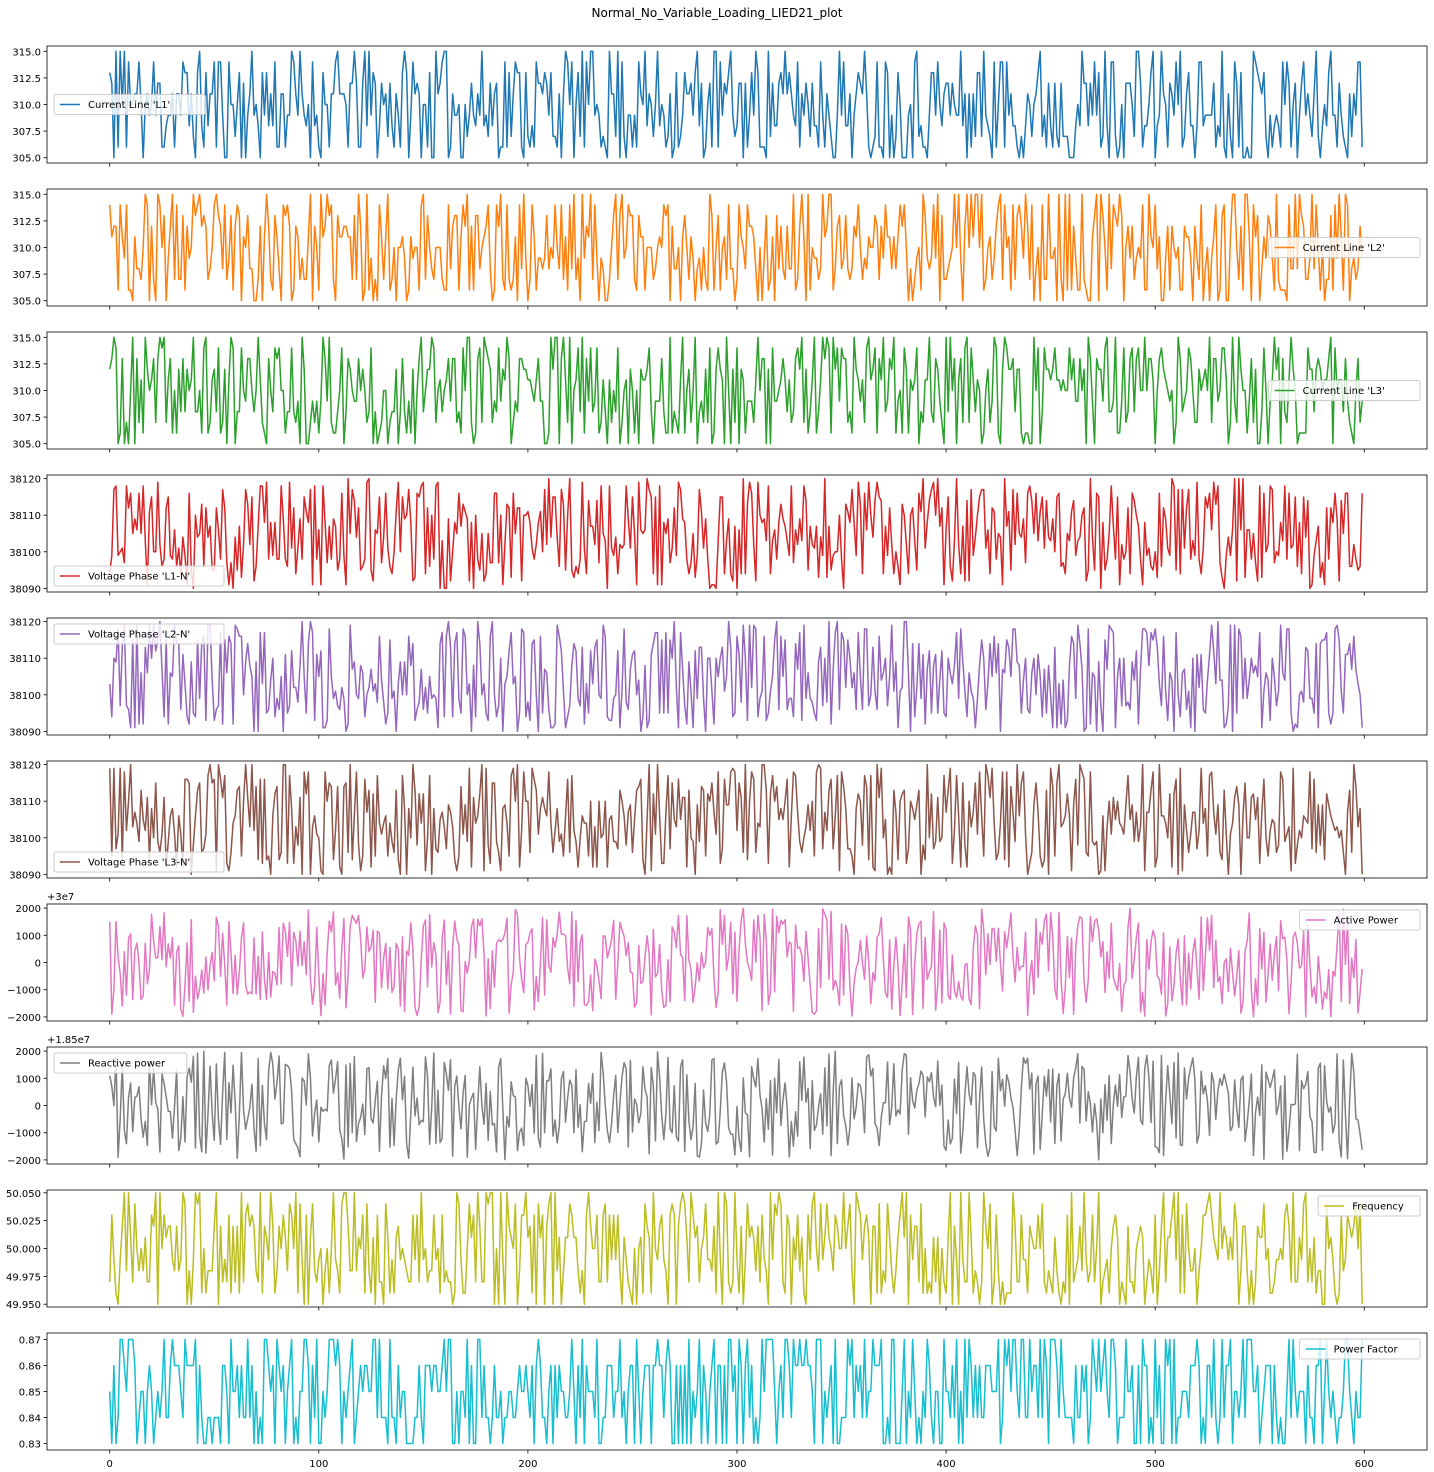  What do you see at coordinates (318, 1464) in the screenshot?
I see `x-tick-label: 100` at bounding box center [318, 1464].